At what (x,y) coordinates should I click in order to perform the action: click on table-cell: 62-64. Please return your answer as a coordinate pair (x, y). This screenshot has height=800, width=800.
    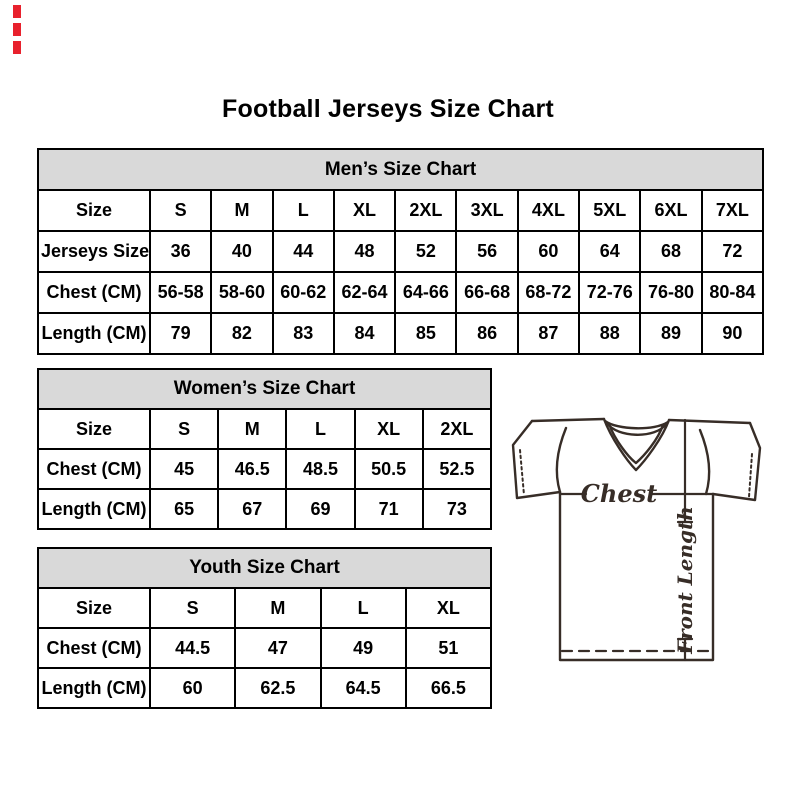
    Looking at the image, I should click on (364, 292).